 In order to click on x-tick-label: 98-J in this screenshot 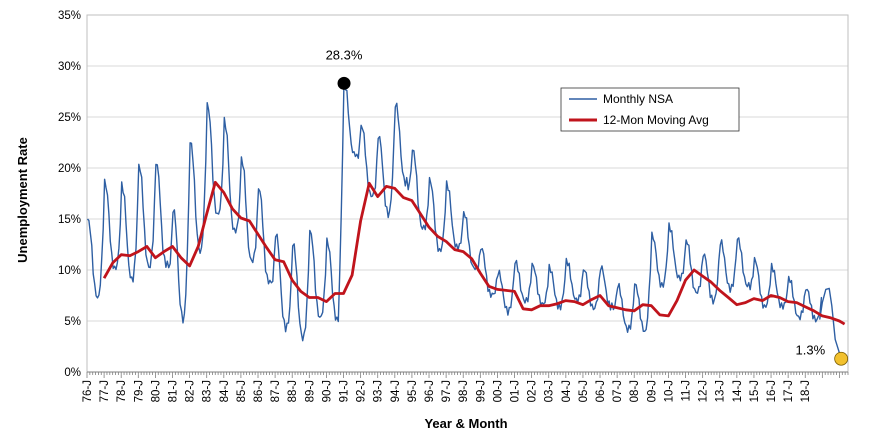, I will do `click(464, 391)`.